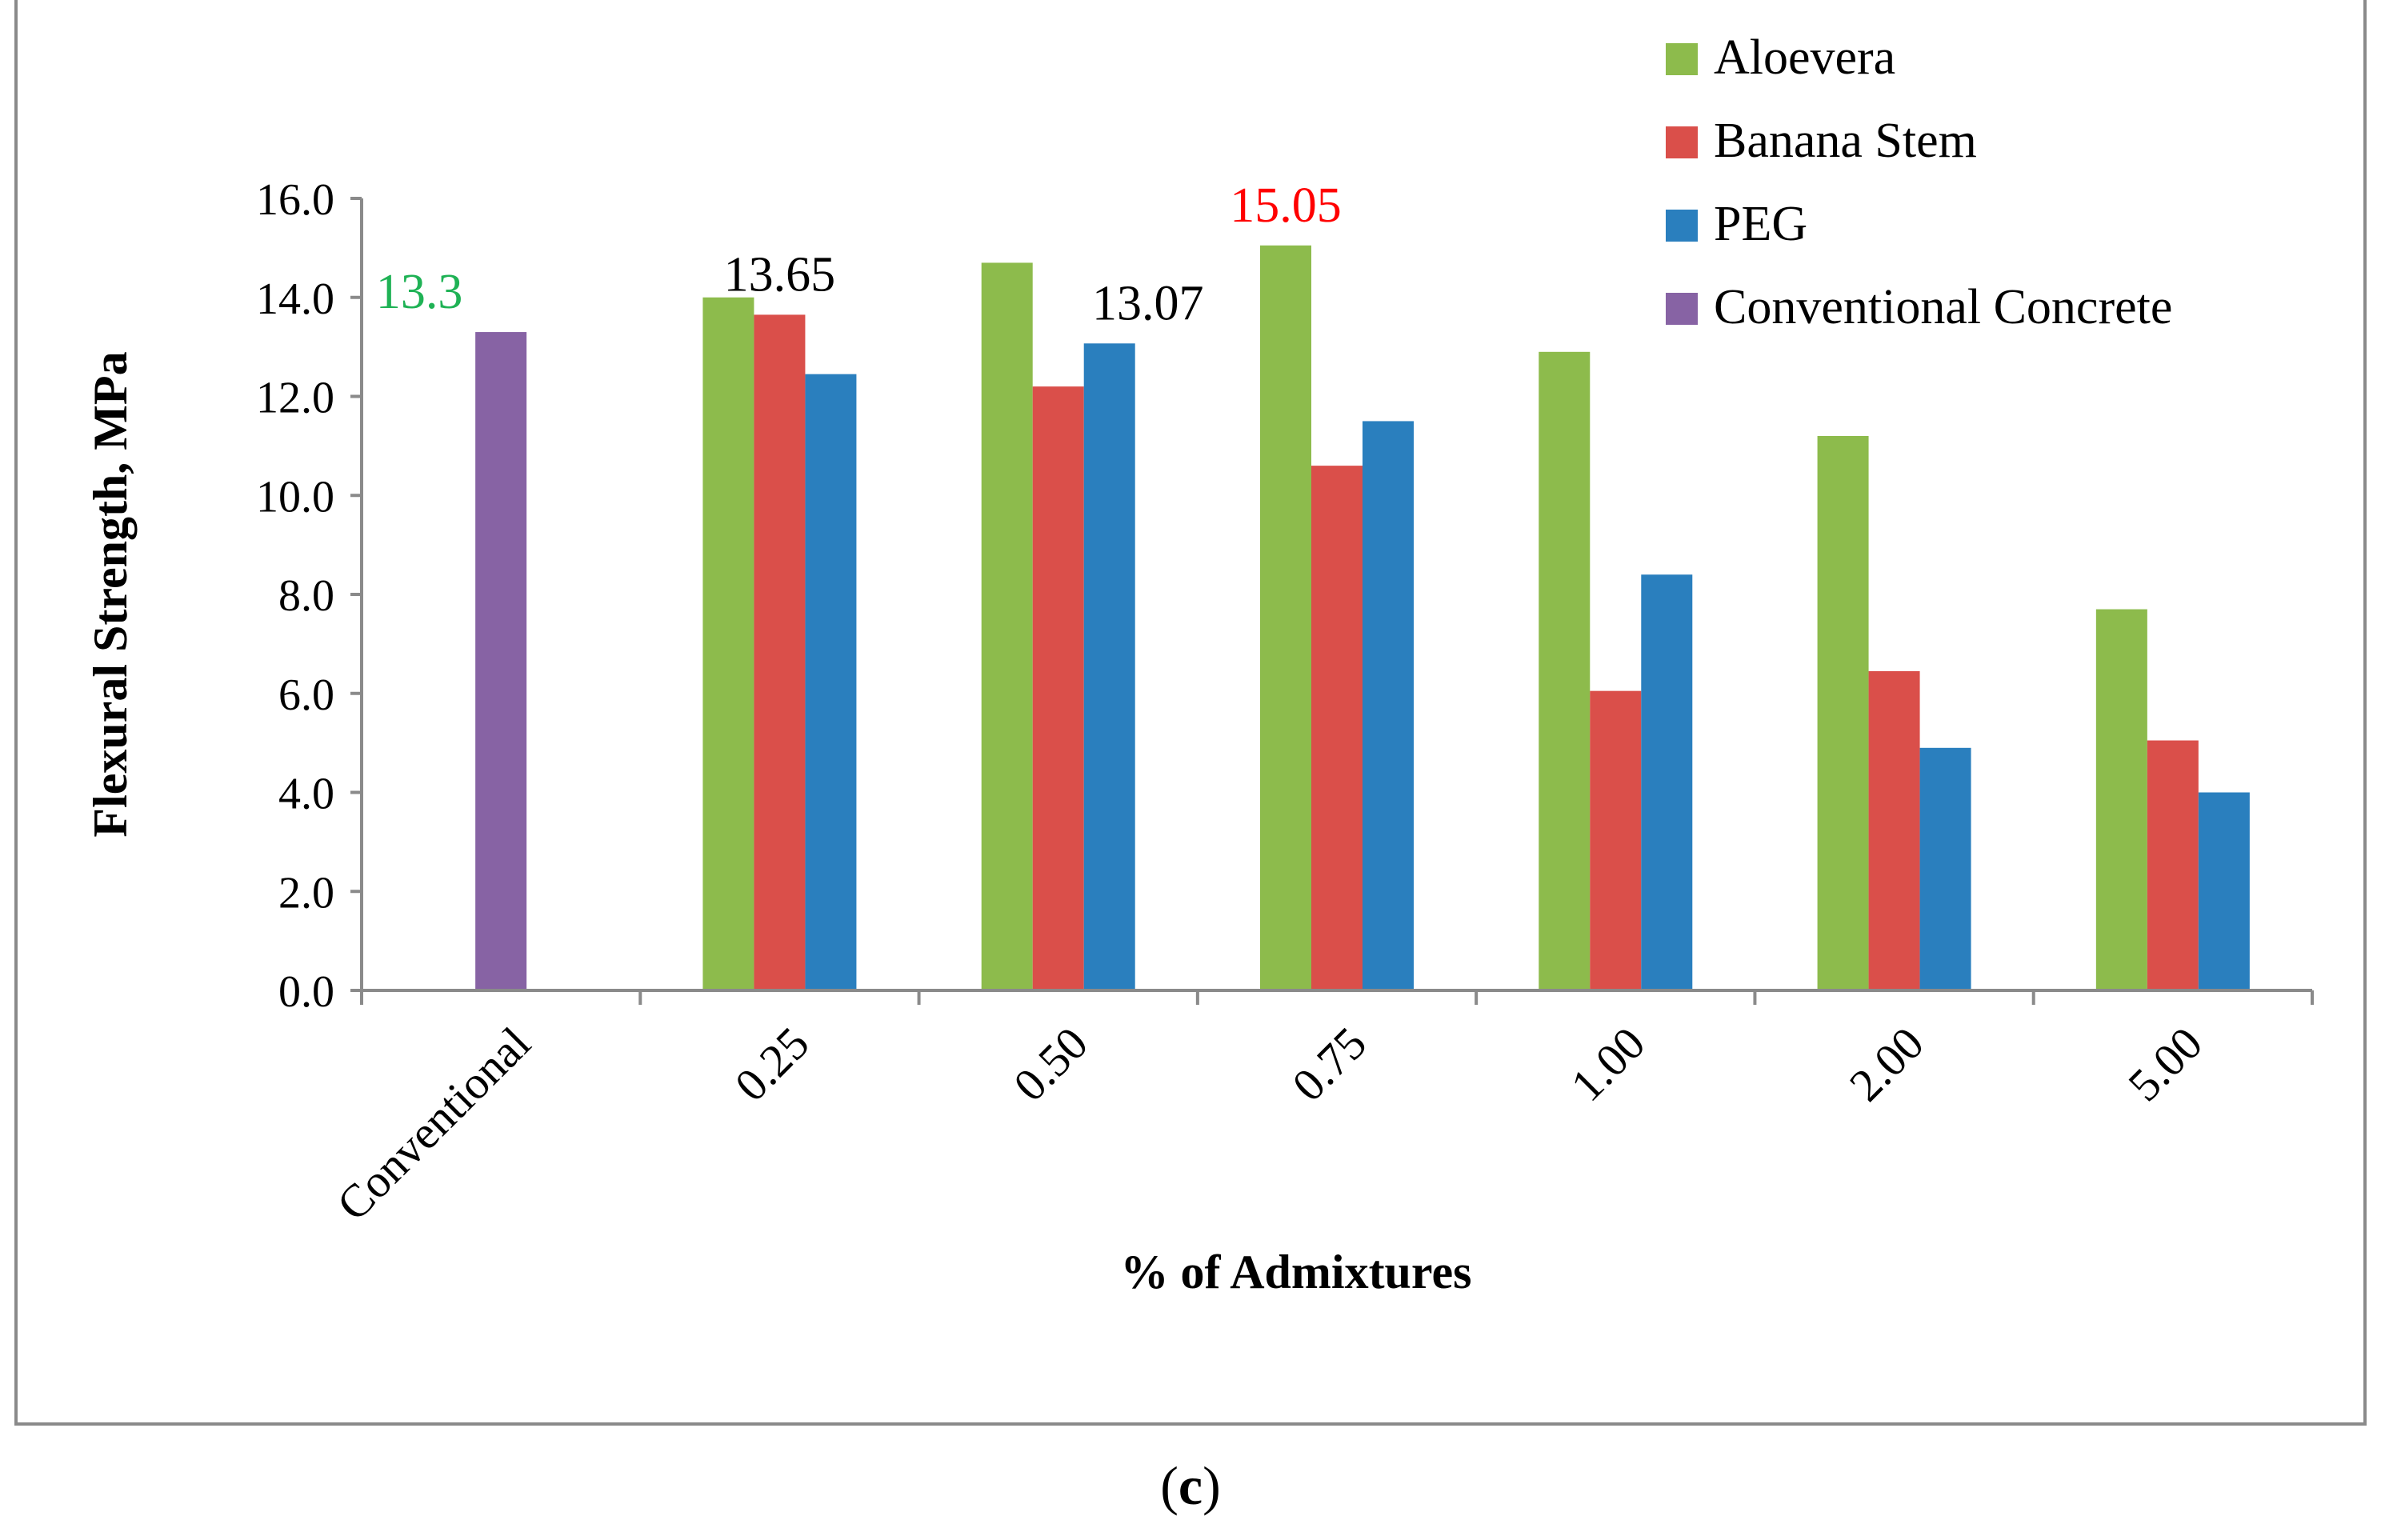  Describe the element at coordinates (295, 398) in the screenshot. I see `y-tick-label: 12.0` at that location.